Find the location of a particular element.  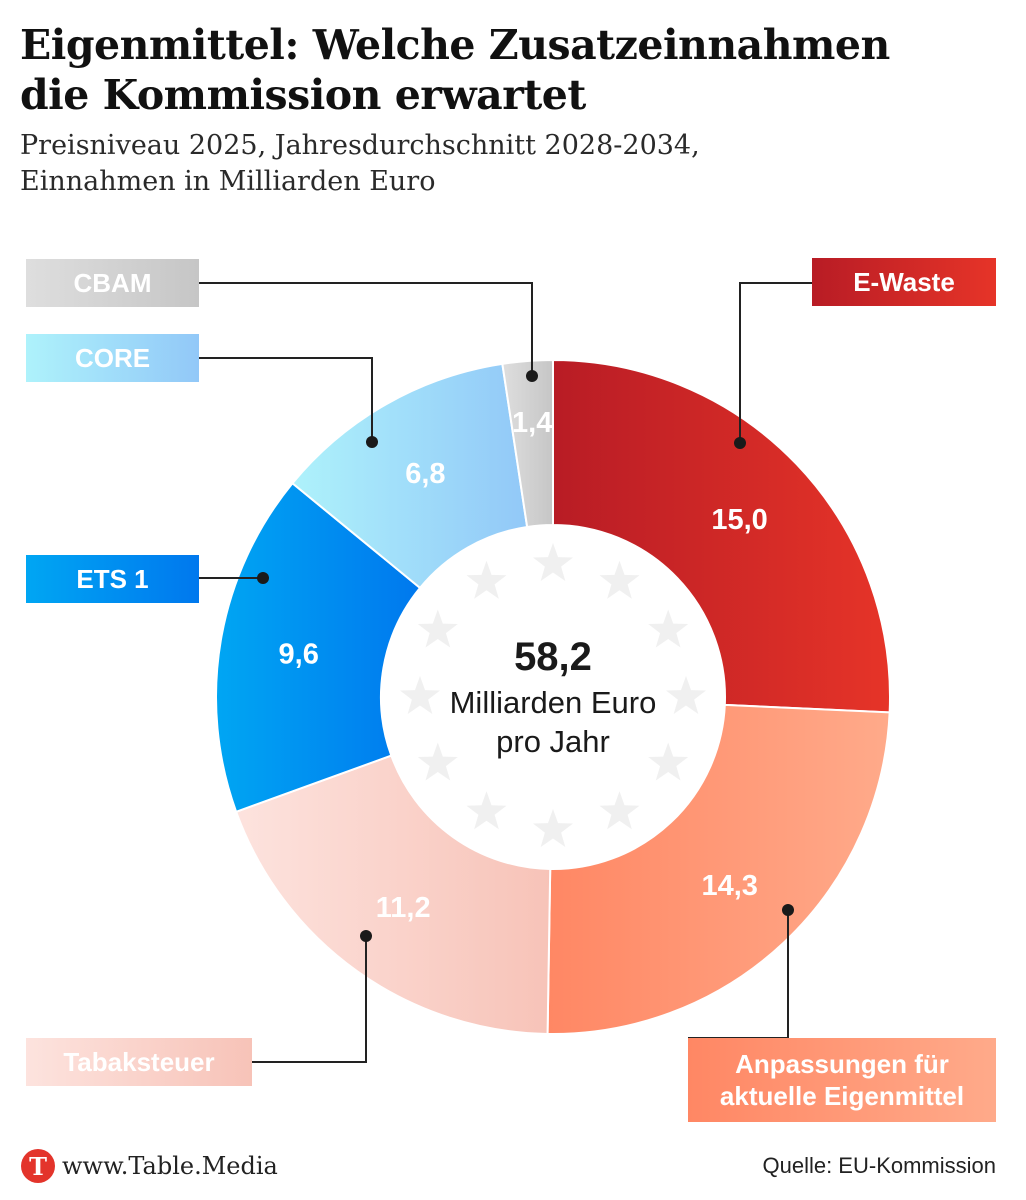

leader-dot-cbam is located at coordinates (532, 376).